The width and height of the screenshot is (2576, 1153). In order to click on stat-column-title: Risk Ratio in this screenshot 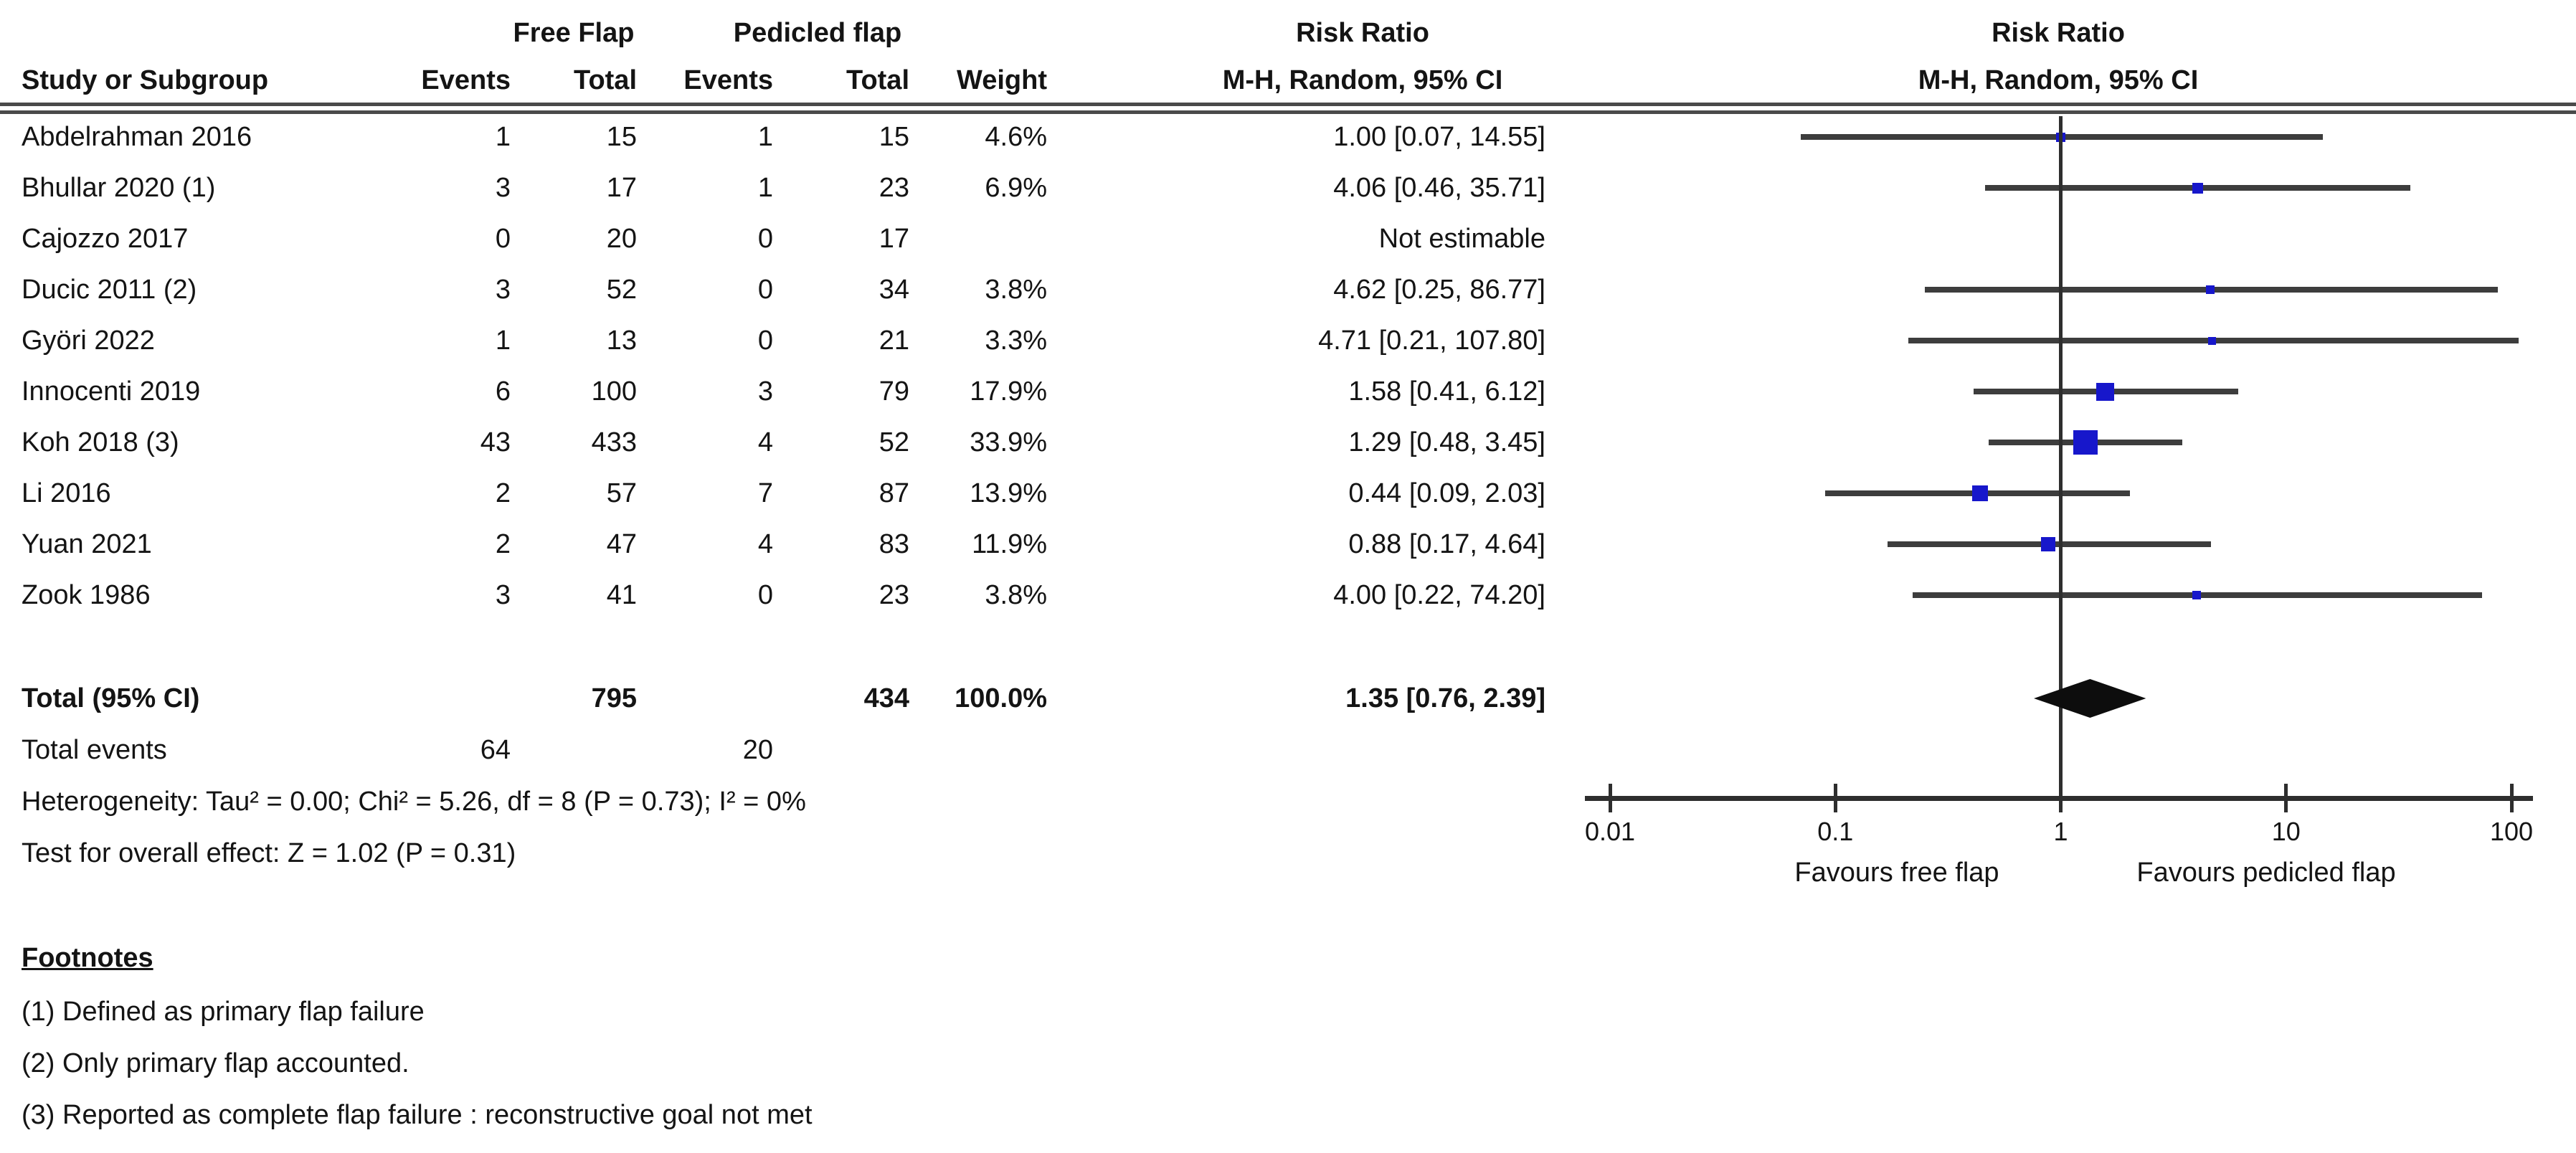, I will do `click(1362, 33)`.